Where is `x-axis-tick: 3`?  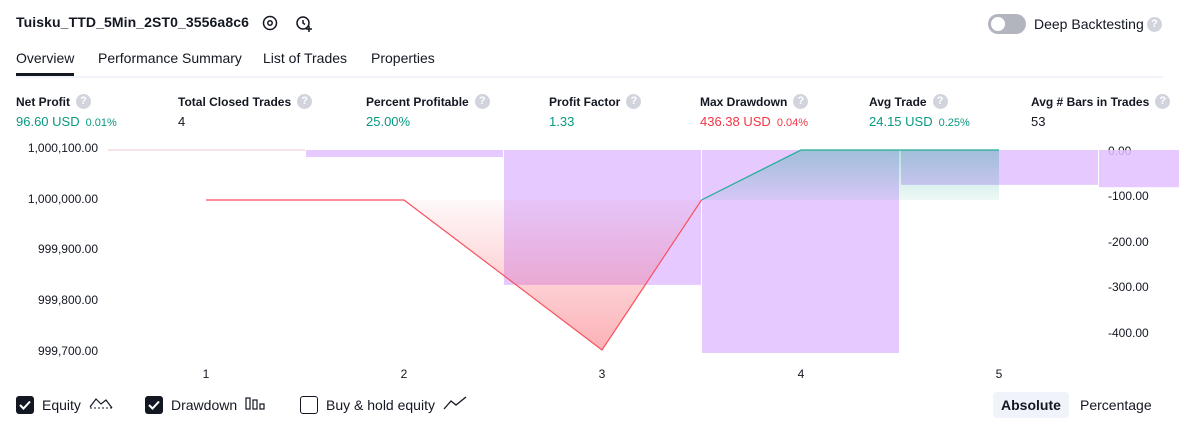
x-axis-tick: 3 is located at coordinates (602, 374).